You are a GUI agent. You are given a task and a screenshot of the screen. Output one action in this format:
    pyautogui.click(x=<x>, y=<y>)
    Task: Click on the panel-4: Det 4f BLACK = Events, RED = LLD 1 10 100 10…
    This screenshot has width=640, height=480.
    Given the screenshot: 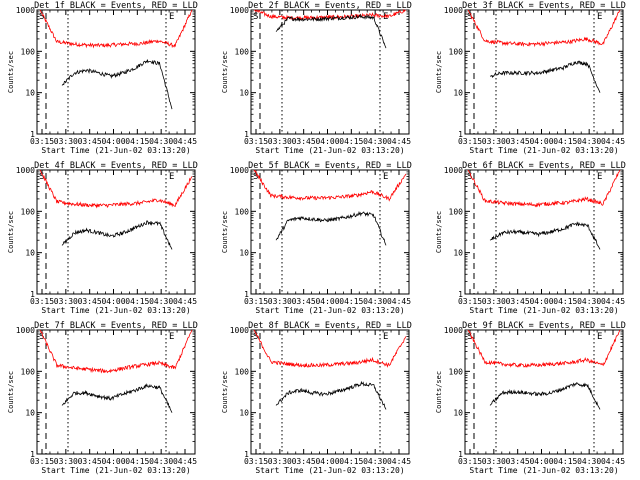 What is the action you would take?
    pyautogui.click(x=102, y=238)
    